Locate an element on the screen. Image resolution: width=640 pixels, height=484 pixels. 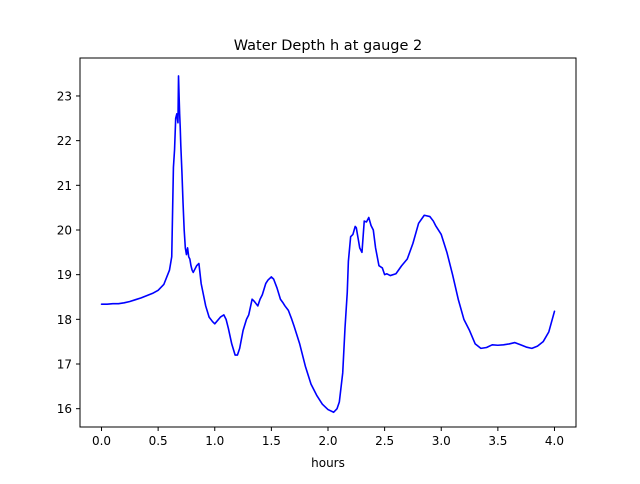
y-tick-label: 20 is located at coordinates (64, 230).